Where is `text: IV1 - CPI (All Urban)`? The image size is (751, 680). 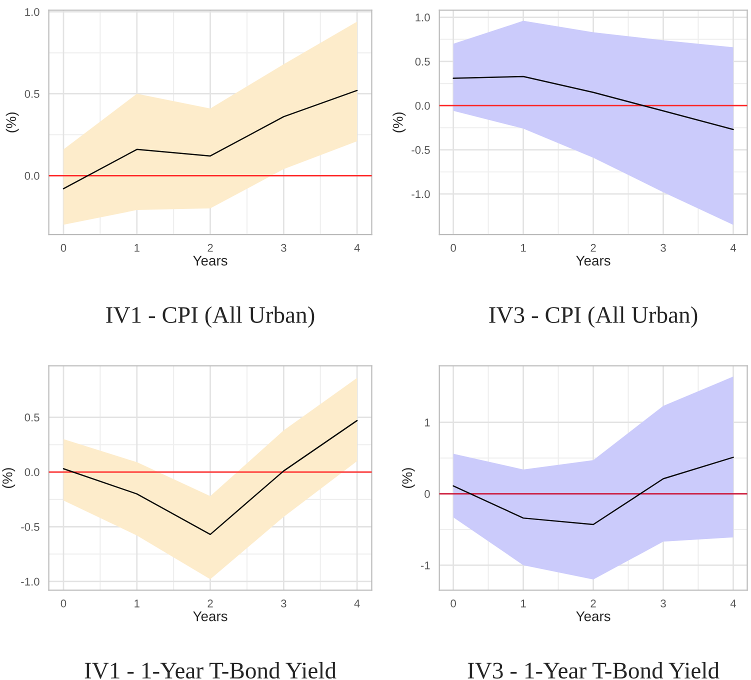
text: IV1 - CPI (All Urban) is located at coordinates (210, 317).